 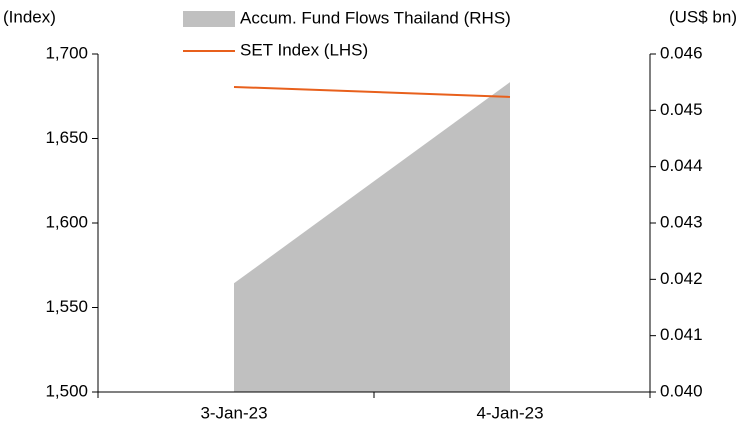 I want to click on y2-tick-label: 0.042, so click(x=681, y=278).